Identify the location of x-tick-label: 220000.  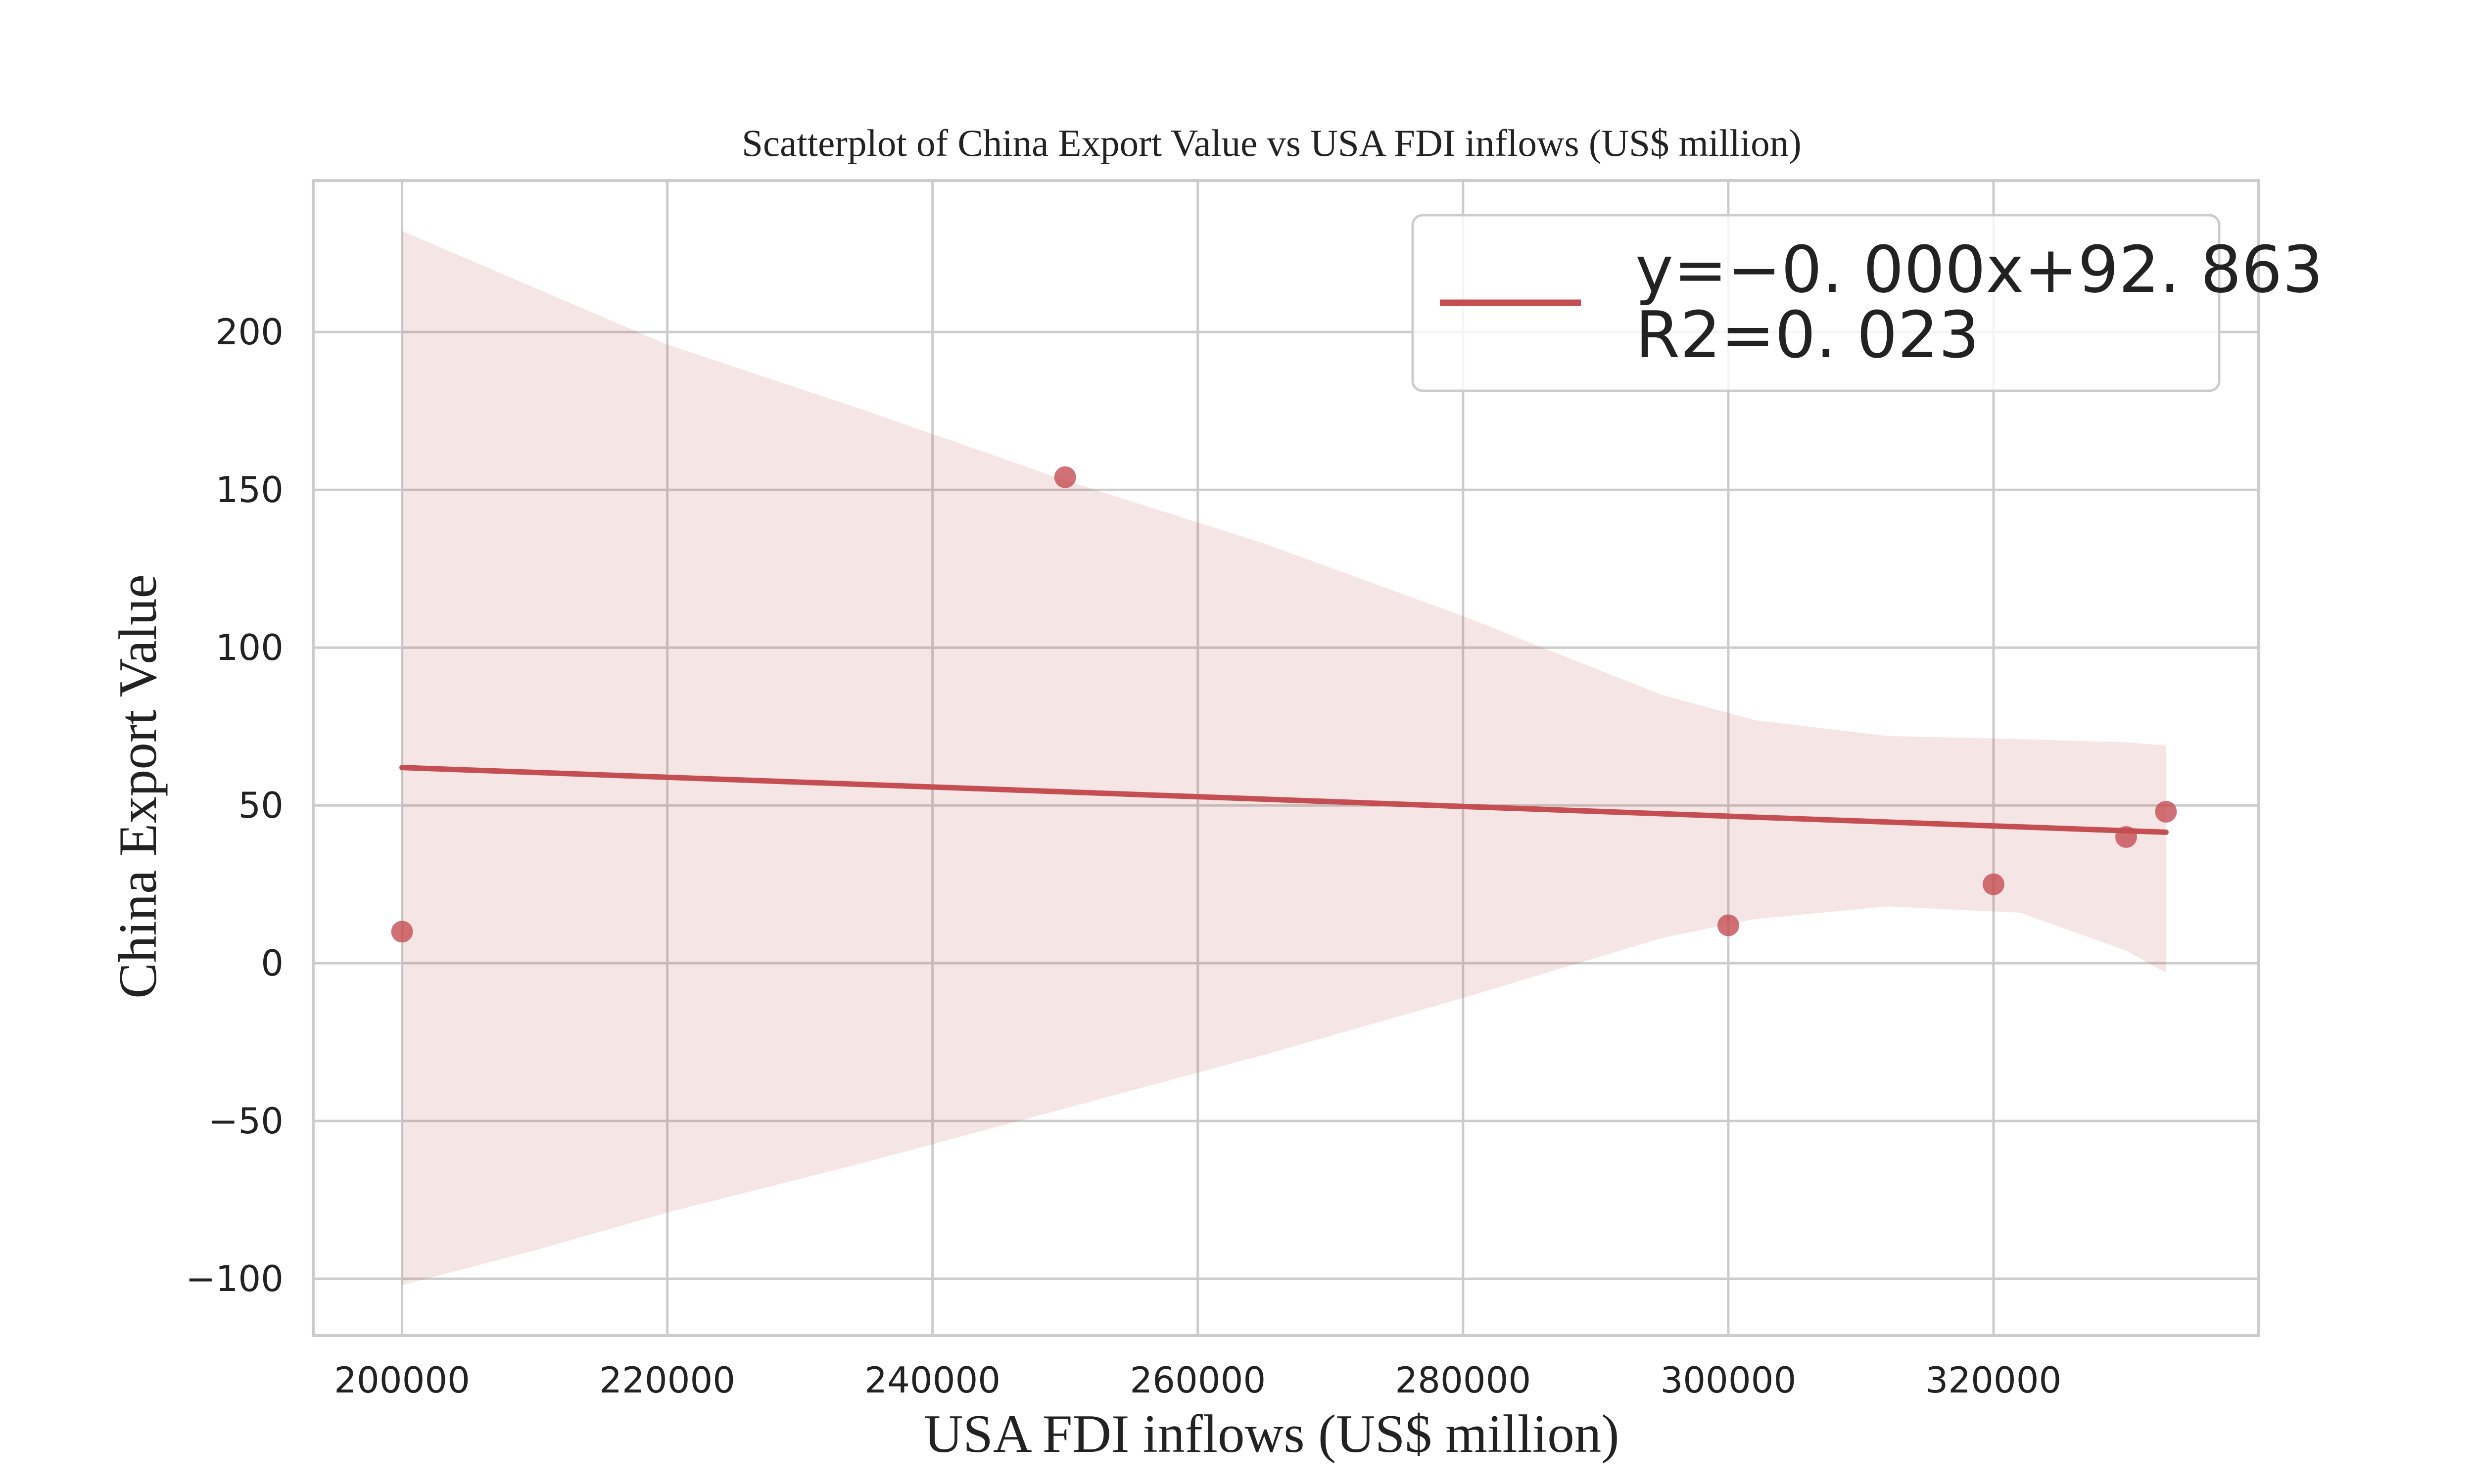
(667, 1380).